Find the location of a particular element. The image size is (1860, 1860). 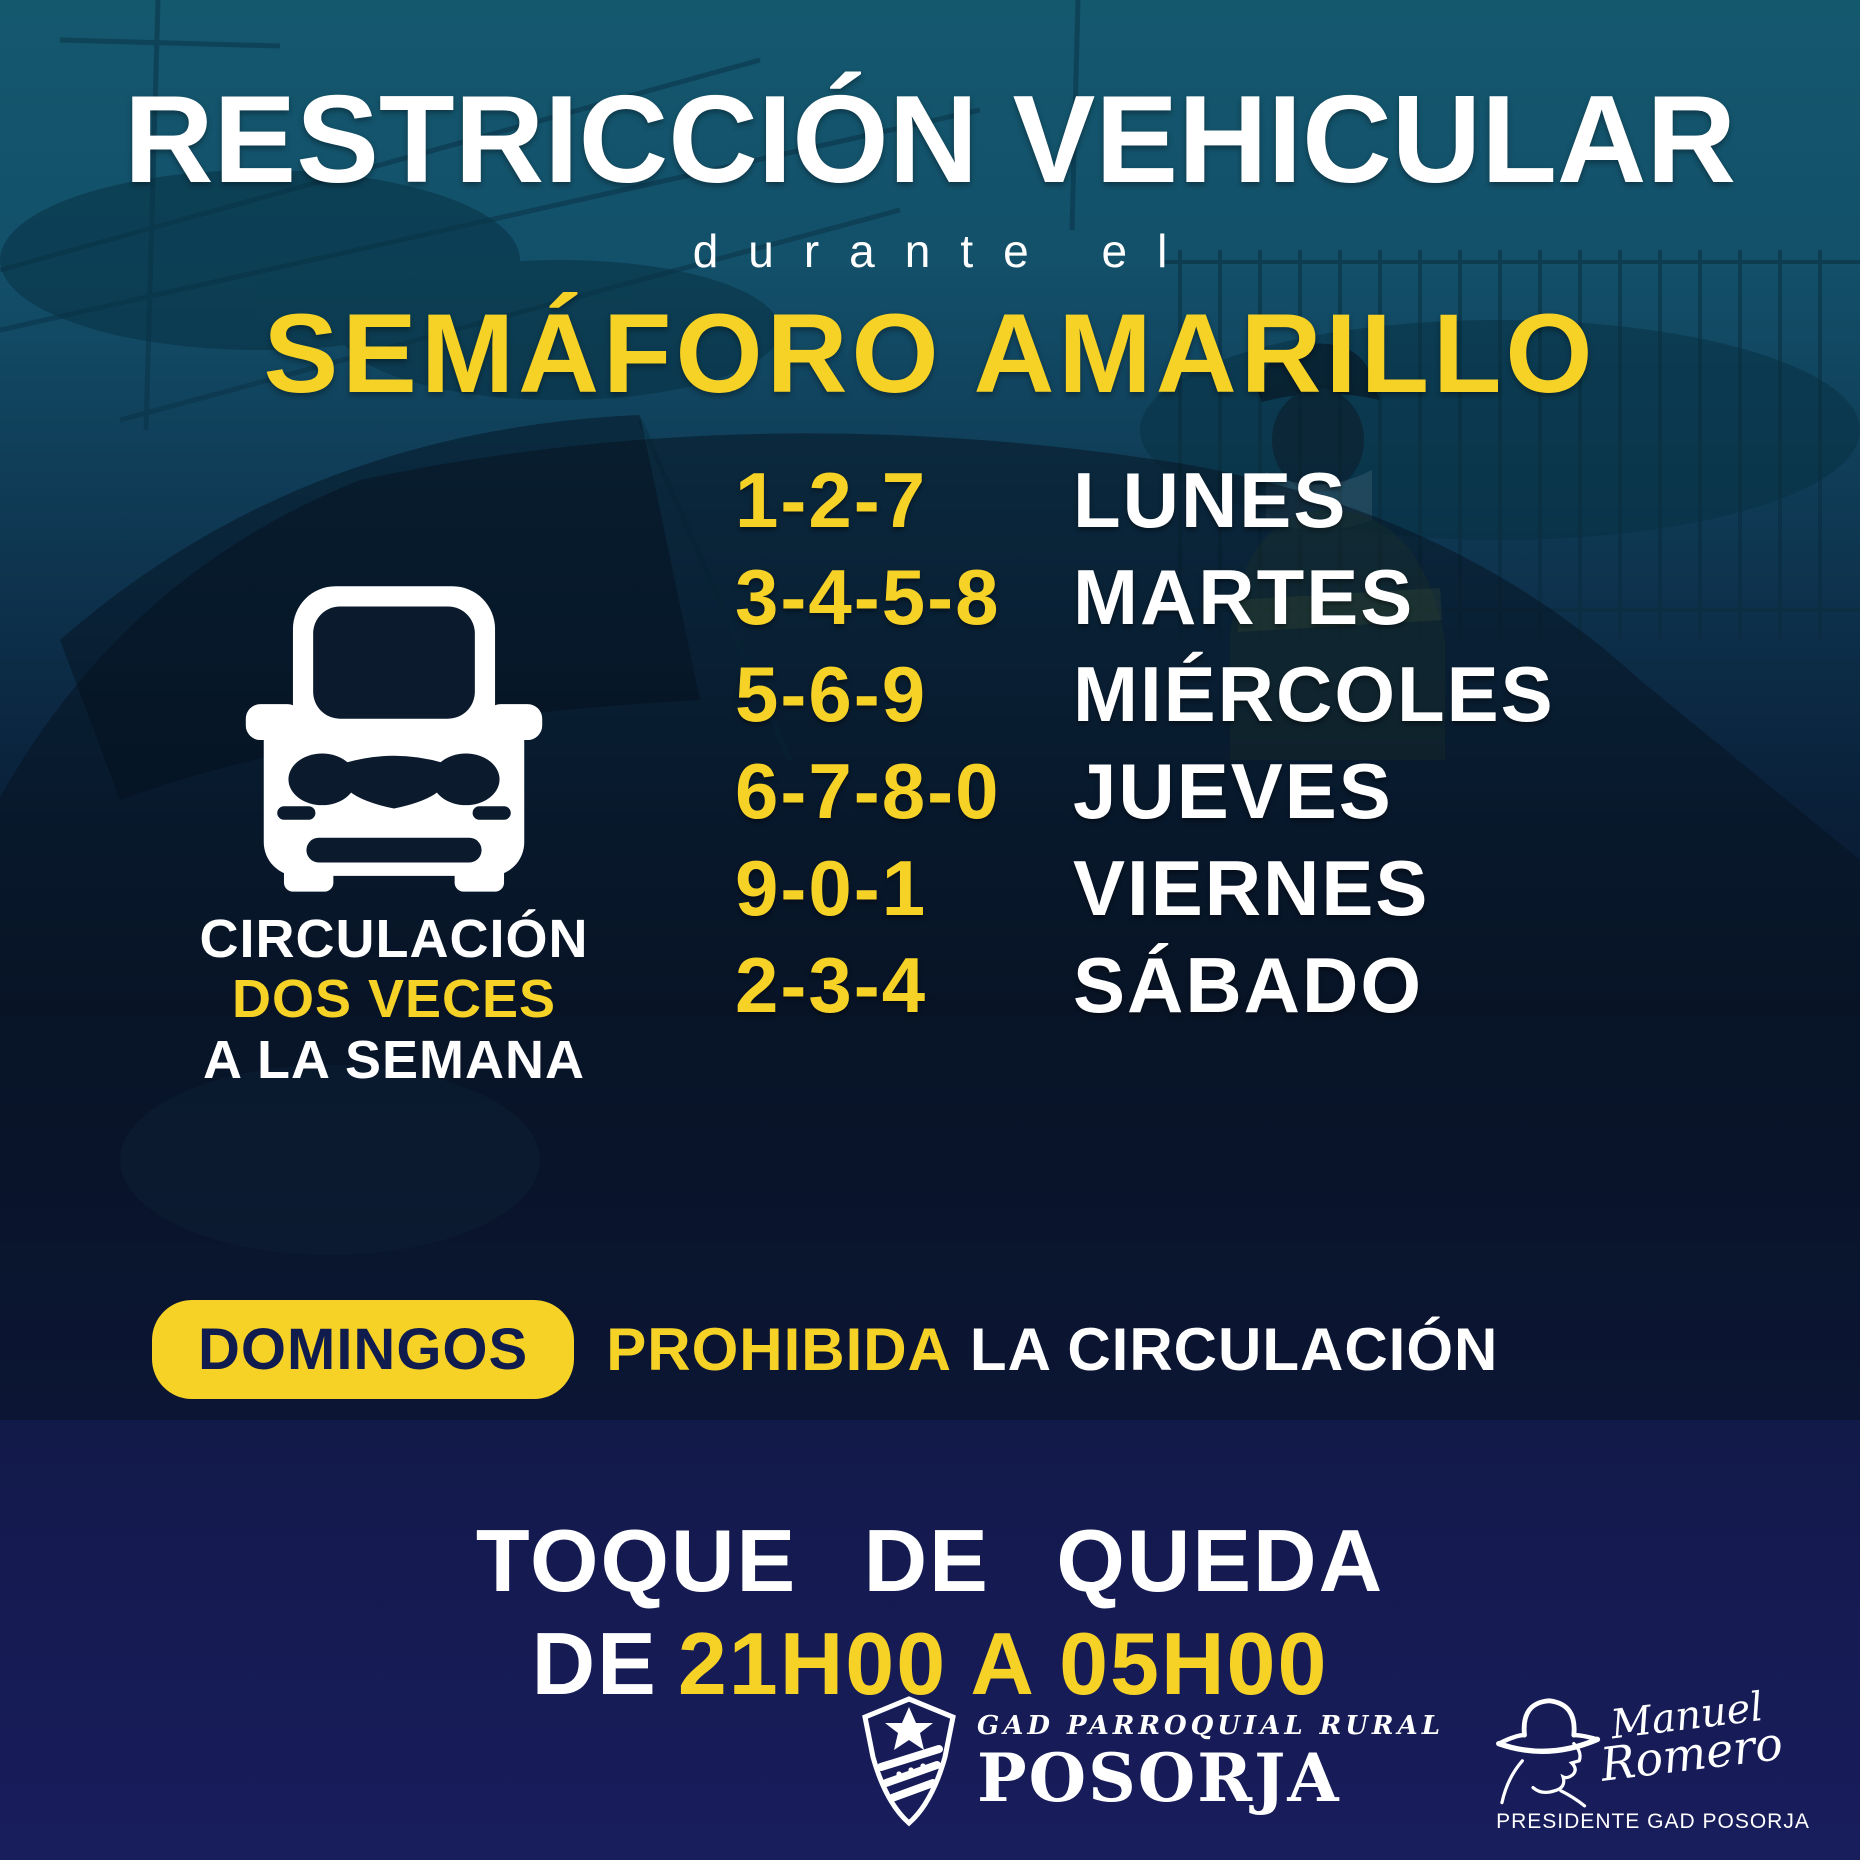

circulation-line3: A LA SEMANA is located at coordinates (394, 1059).